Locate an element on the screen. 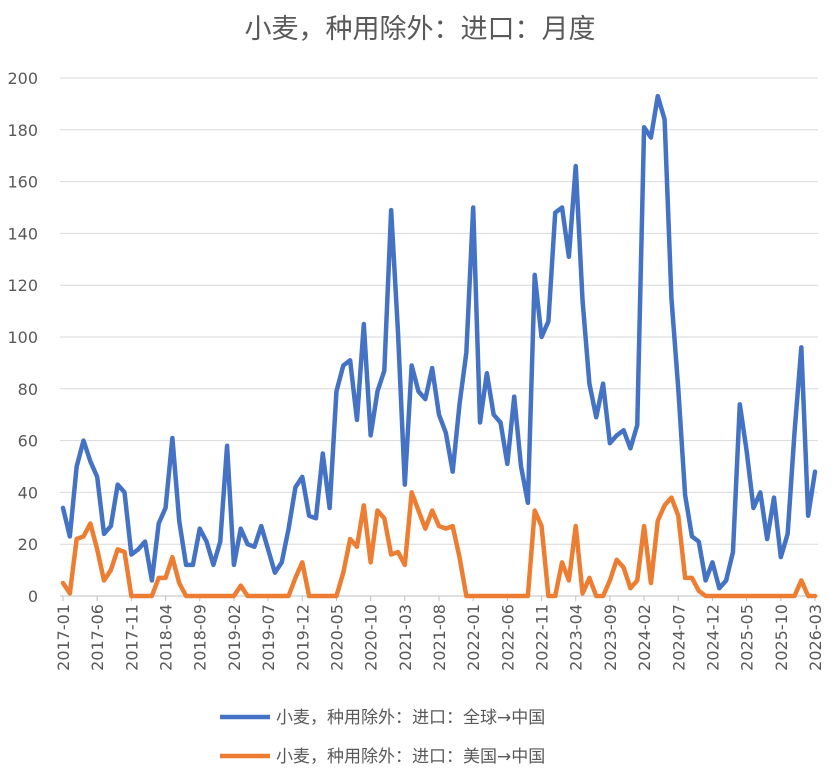 The width and height of the screenshot is (840, 780). x-tick-label: 2022-11 is located at coordinates (542, 637).